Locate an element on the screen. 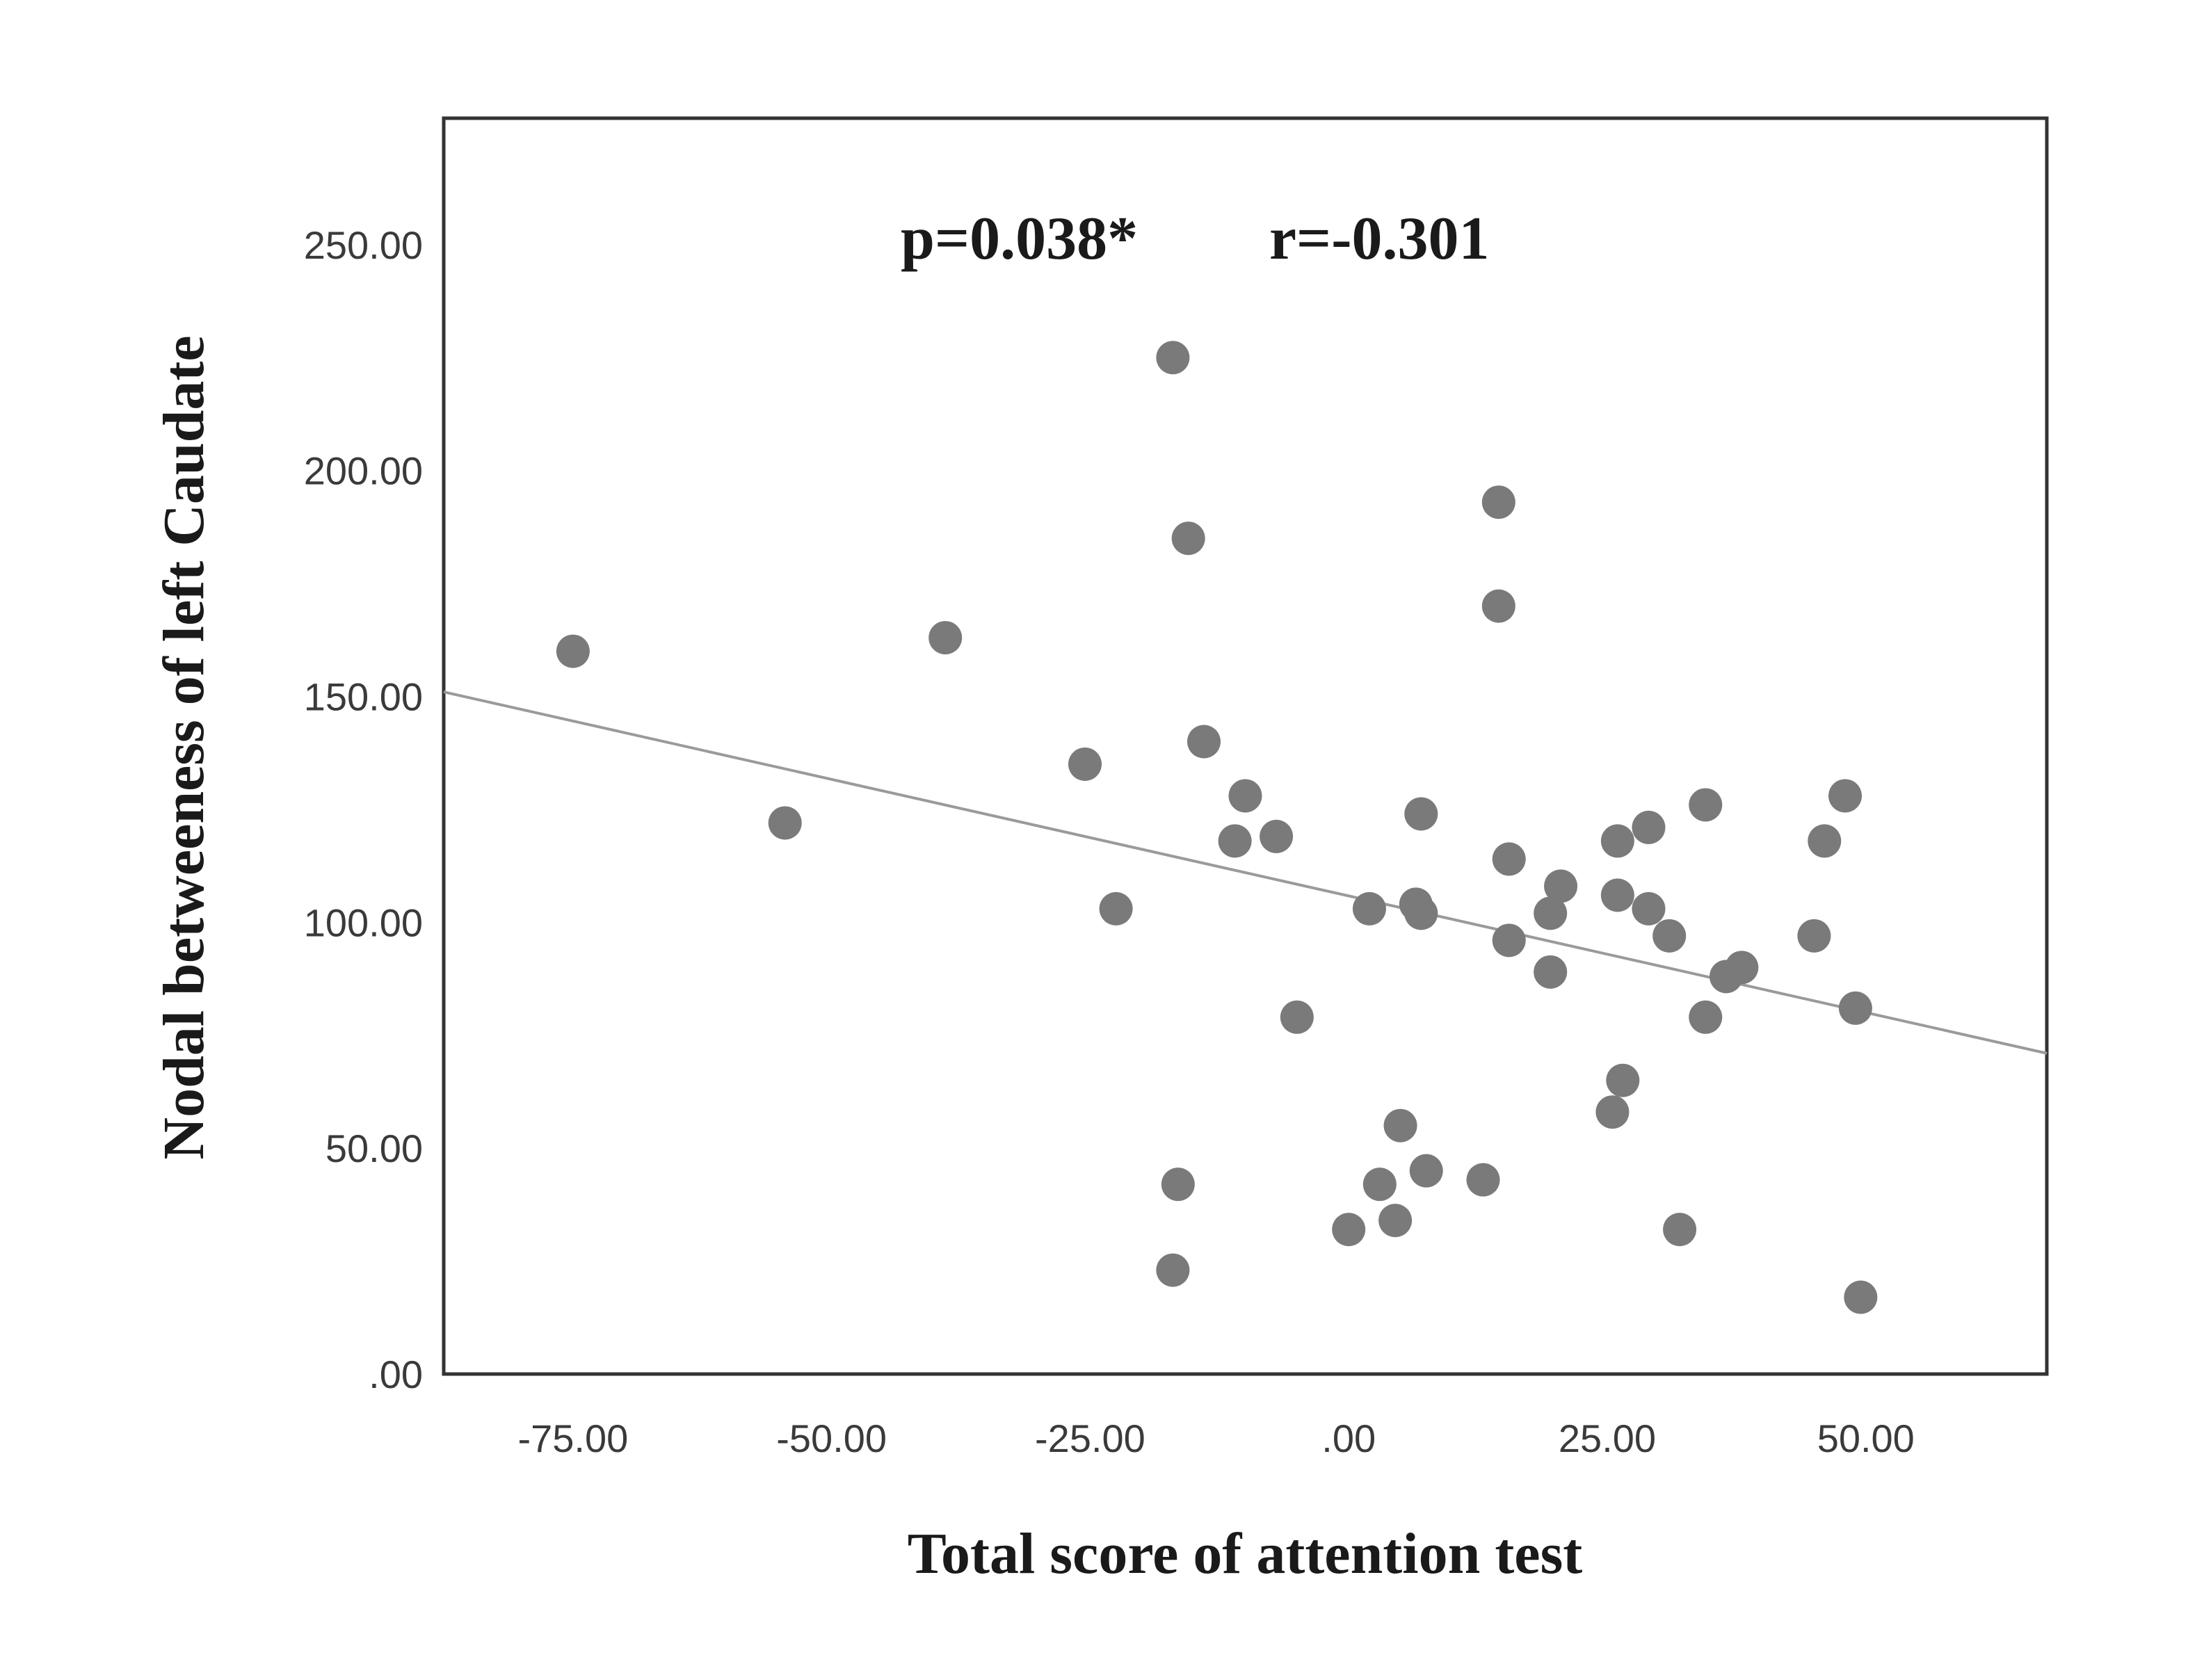 This screenshot has width=2204, height=1680. x-tick-label: .00 is located at coordinates (1348, 1438).